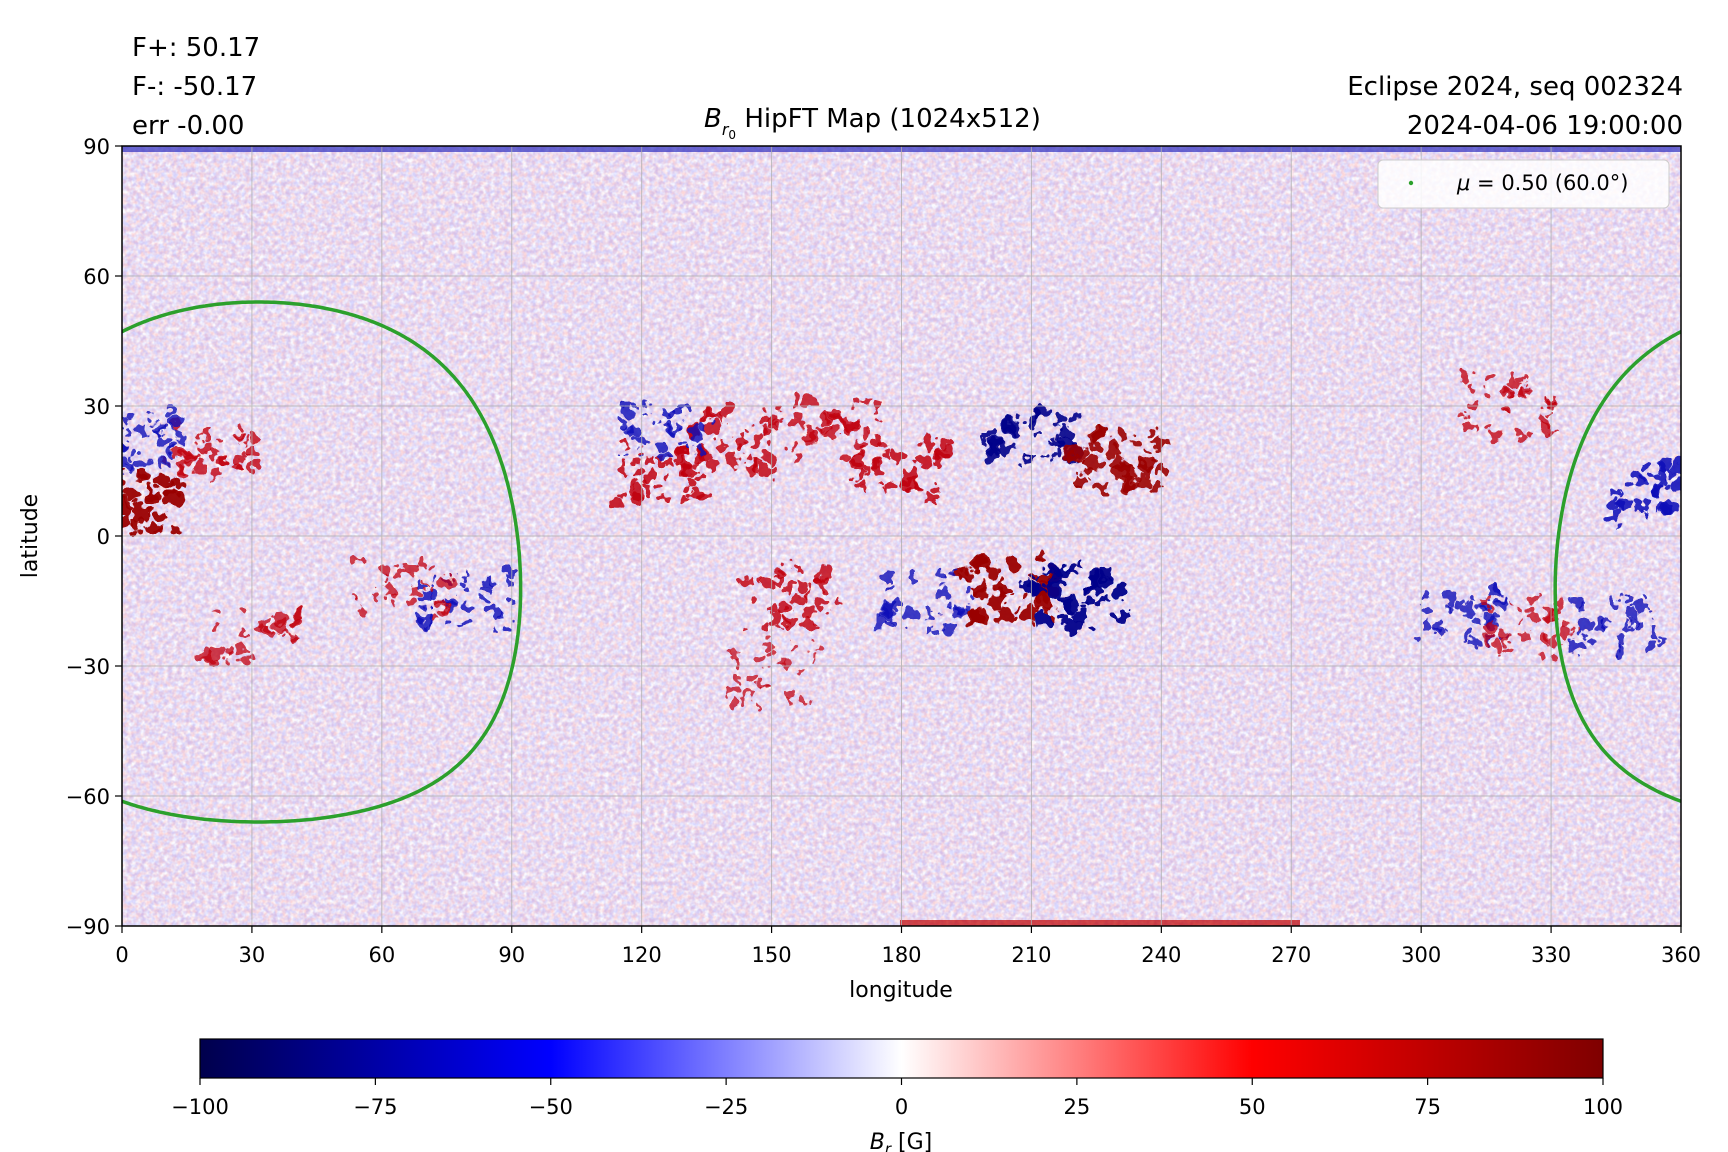  What do you see at coordinates (892, 119) in the screenshot?
I see `title-text: HipFT Map (1024x512)` at bounding box center [892, 119].